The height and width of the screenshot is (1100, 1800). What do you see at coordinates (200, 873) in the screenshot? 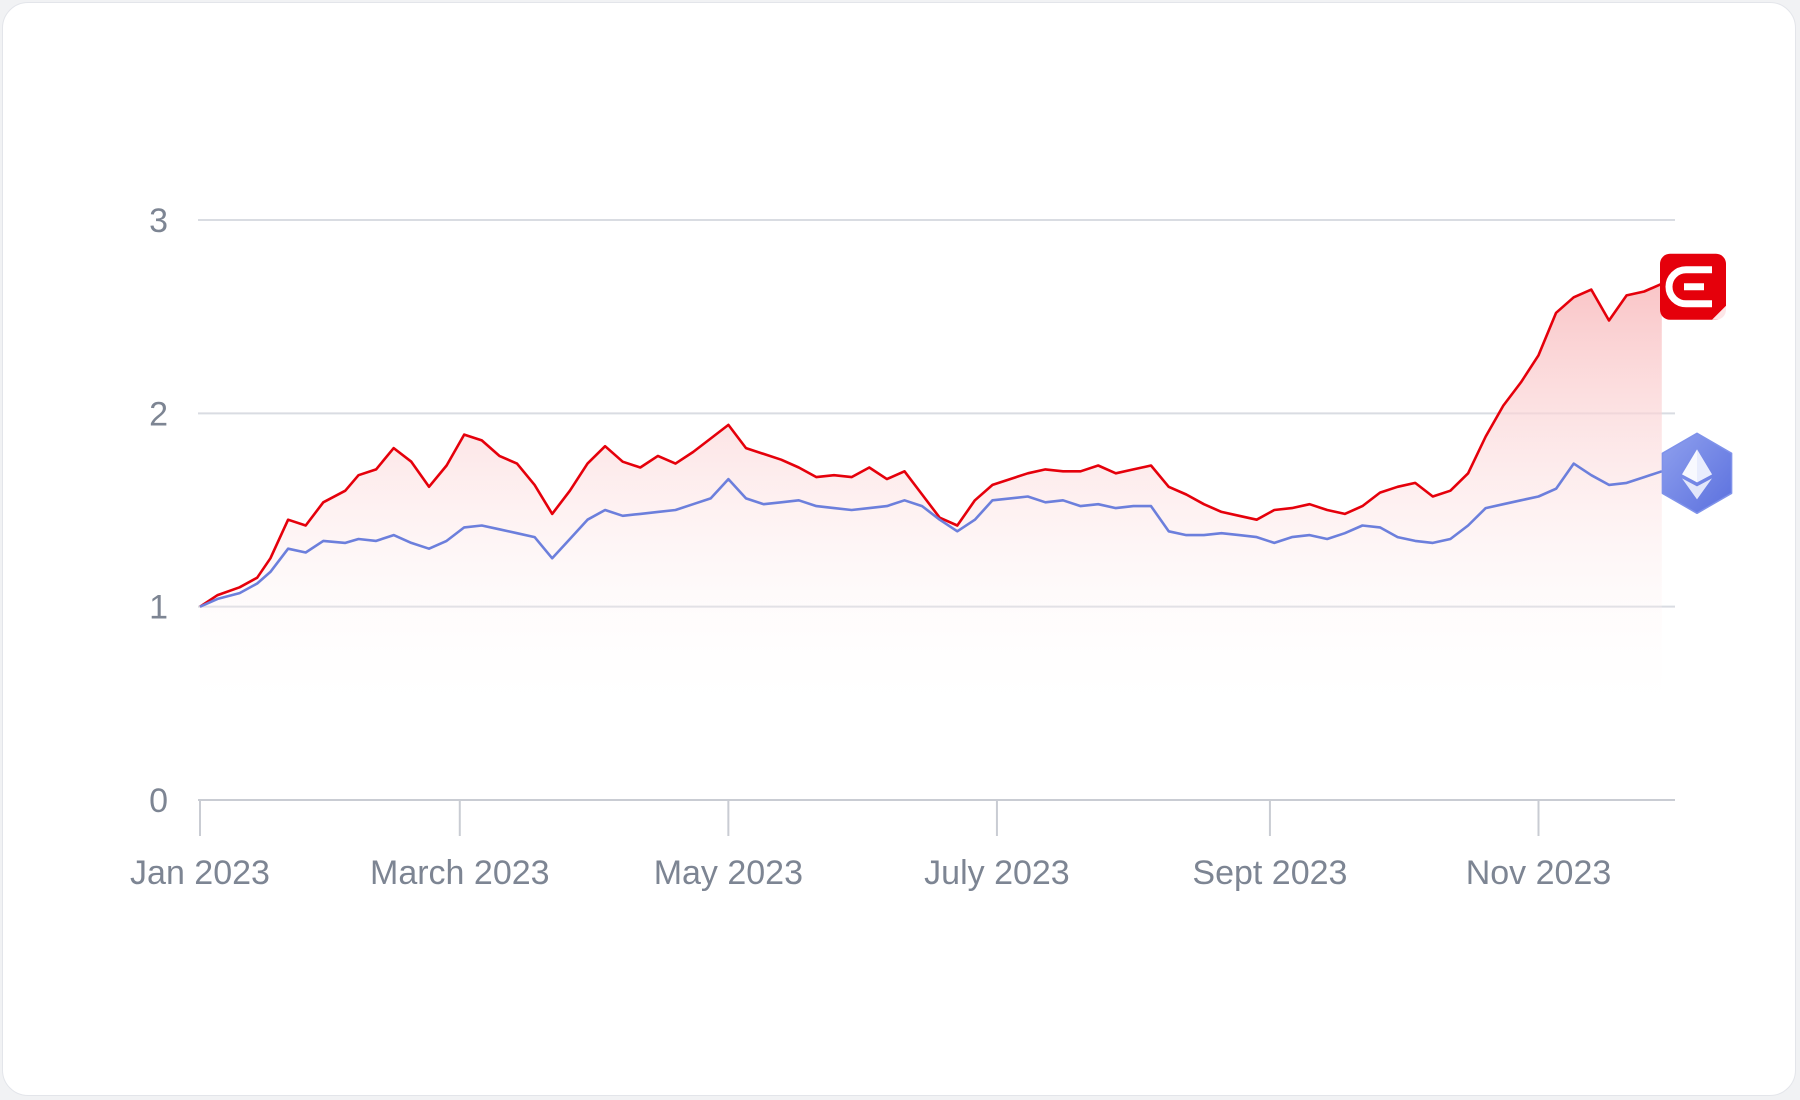
I see `x-tick-label: Jan 2023` at bounding box center [200, 873].